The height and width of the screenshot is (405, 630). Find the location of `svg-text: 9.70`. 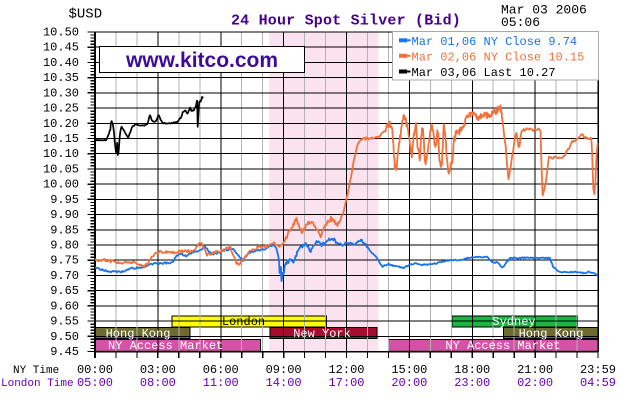

svg-text: 9.70 is located at coordinates (64, 276).